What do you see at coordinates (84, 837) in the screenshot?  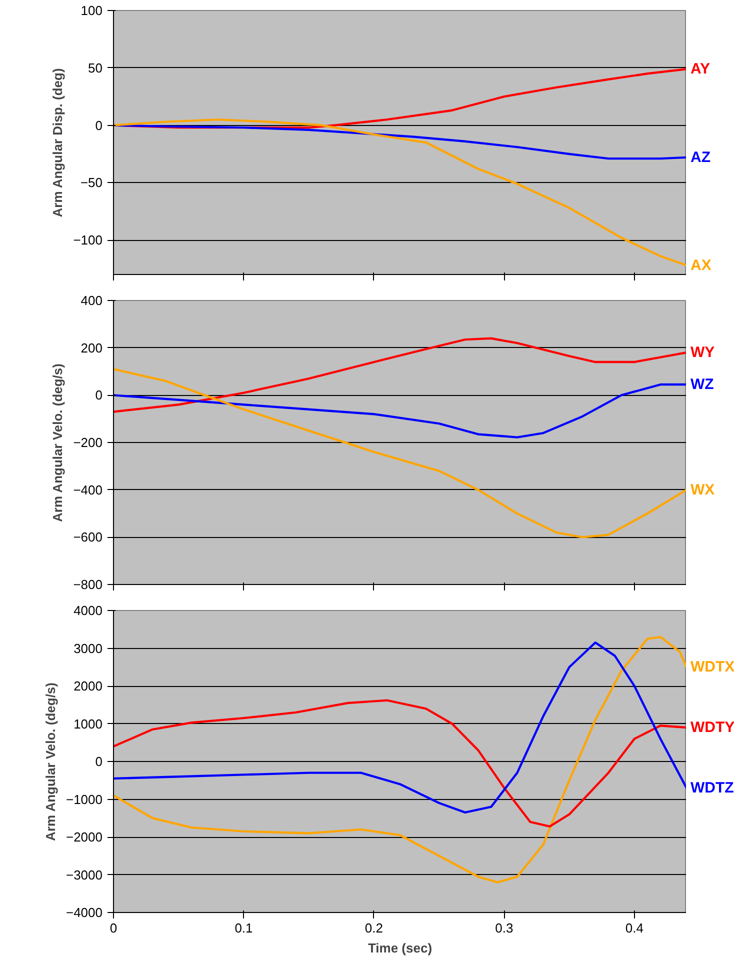 I see `y-tick-label: −2000` at bounding box center [84, 837].